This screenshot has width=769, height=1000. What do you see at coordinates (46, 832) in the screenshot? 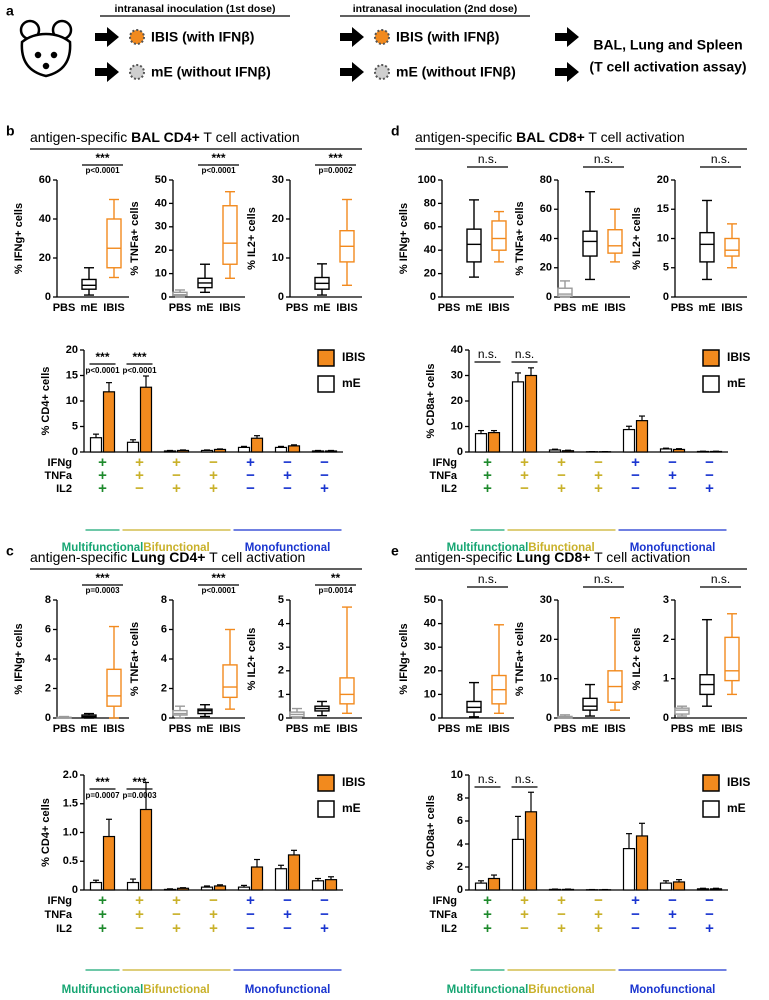
I see `y-axis-label: % CD4+ cells` at bounding box center [46, 832].